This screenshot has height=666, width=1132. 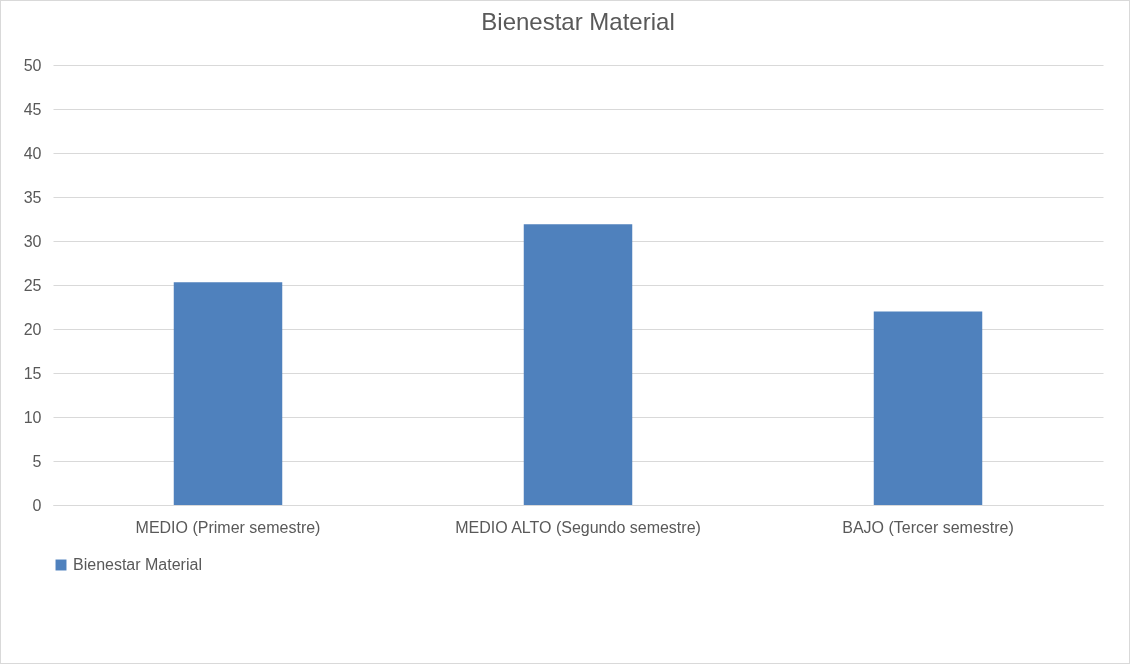 I want to click on y-tick-label: 10, so click(x=32, y=417).